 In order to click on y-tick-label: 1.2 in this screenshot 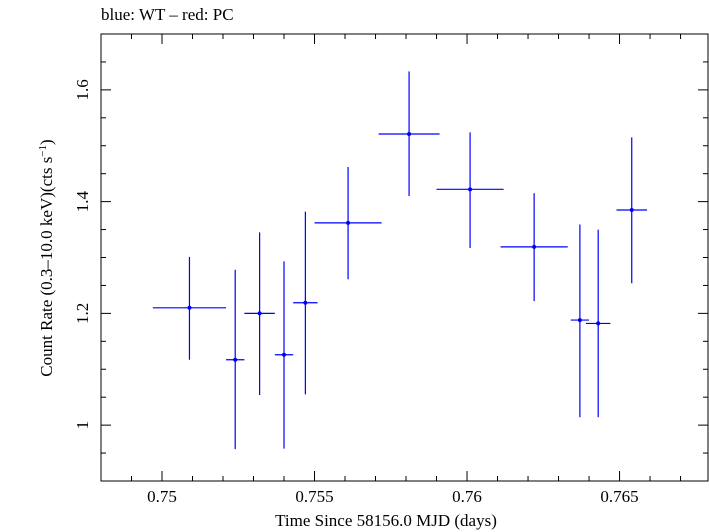, I will do `click(82, 313)`.